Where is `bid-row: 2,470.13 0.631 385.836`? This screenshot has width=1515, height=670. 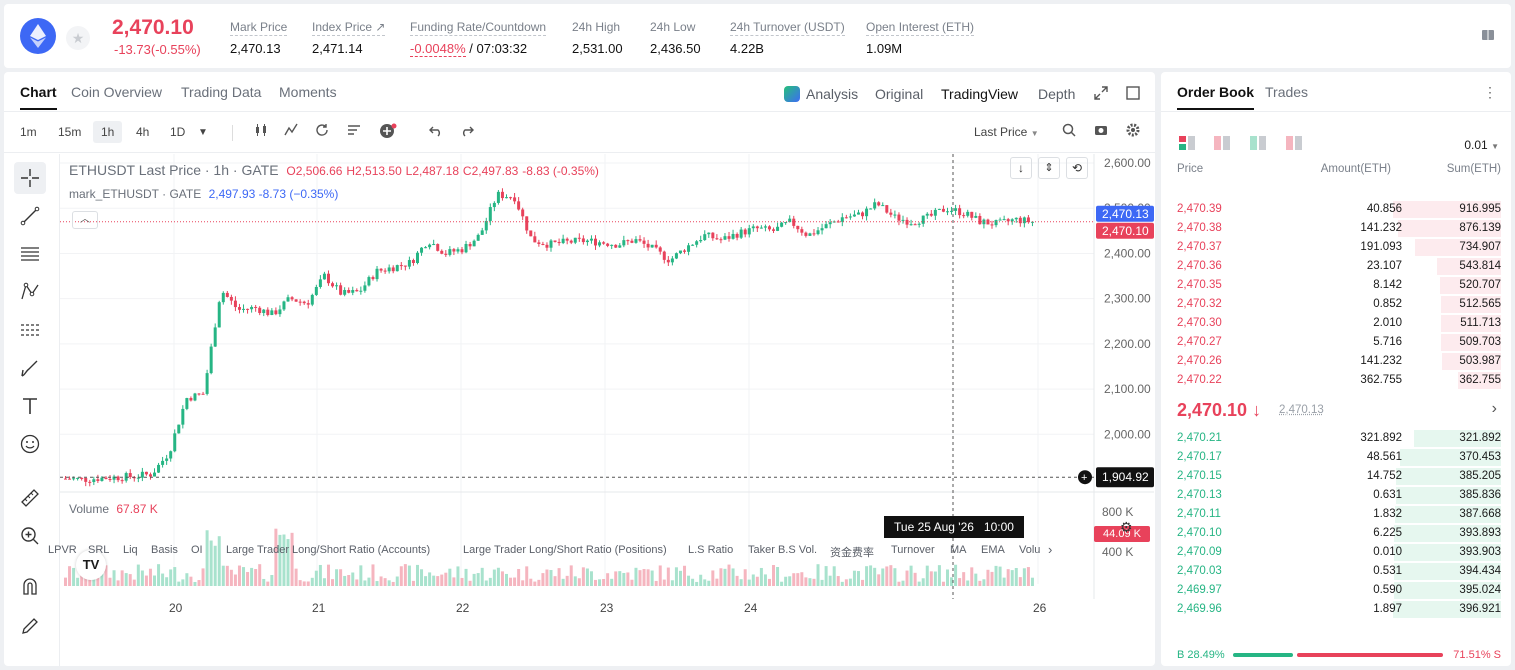 bid-row: 2,470.13 0.631 385.836 is located at coordinates (1336, 495).